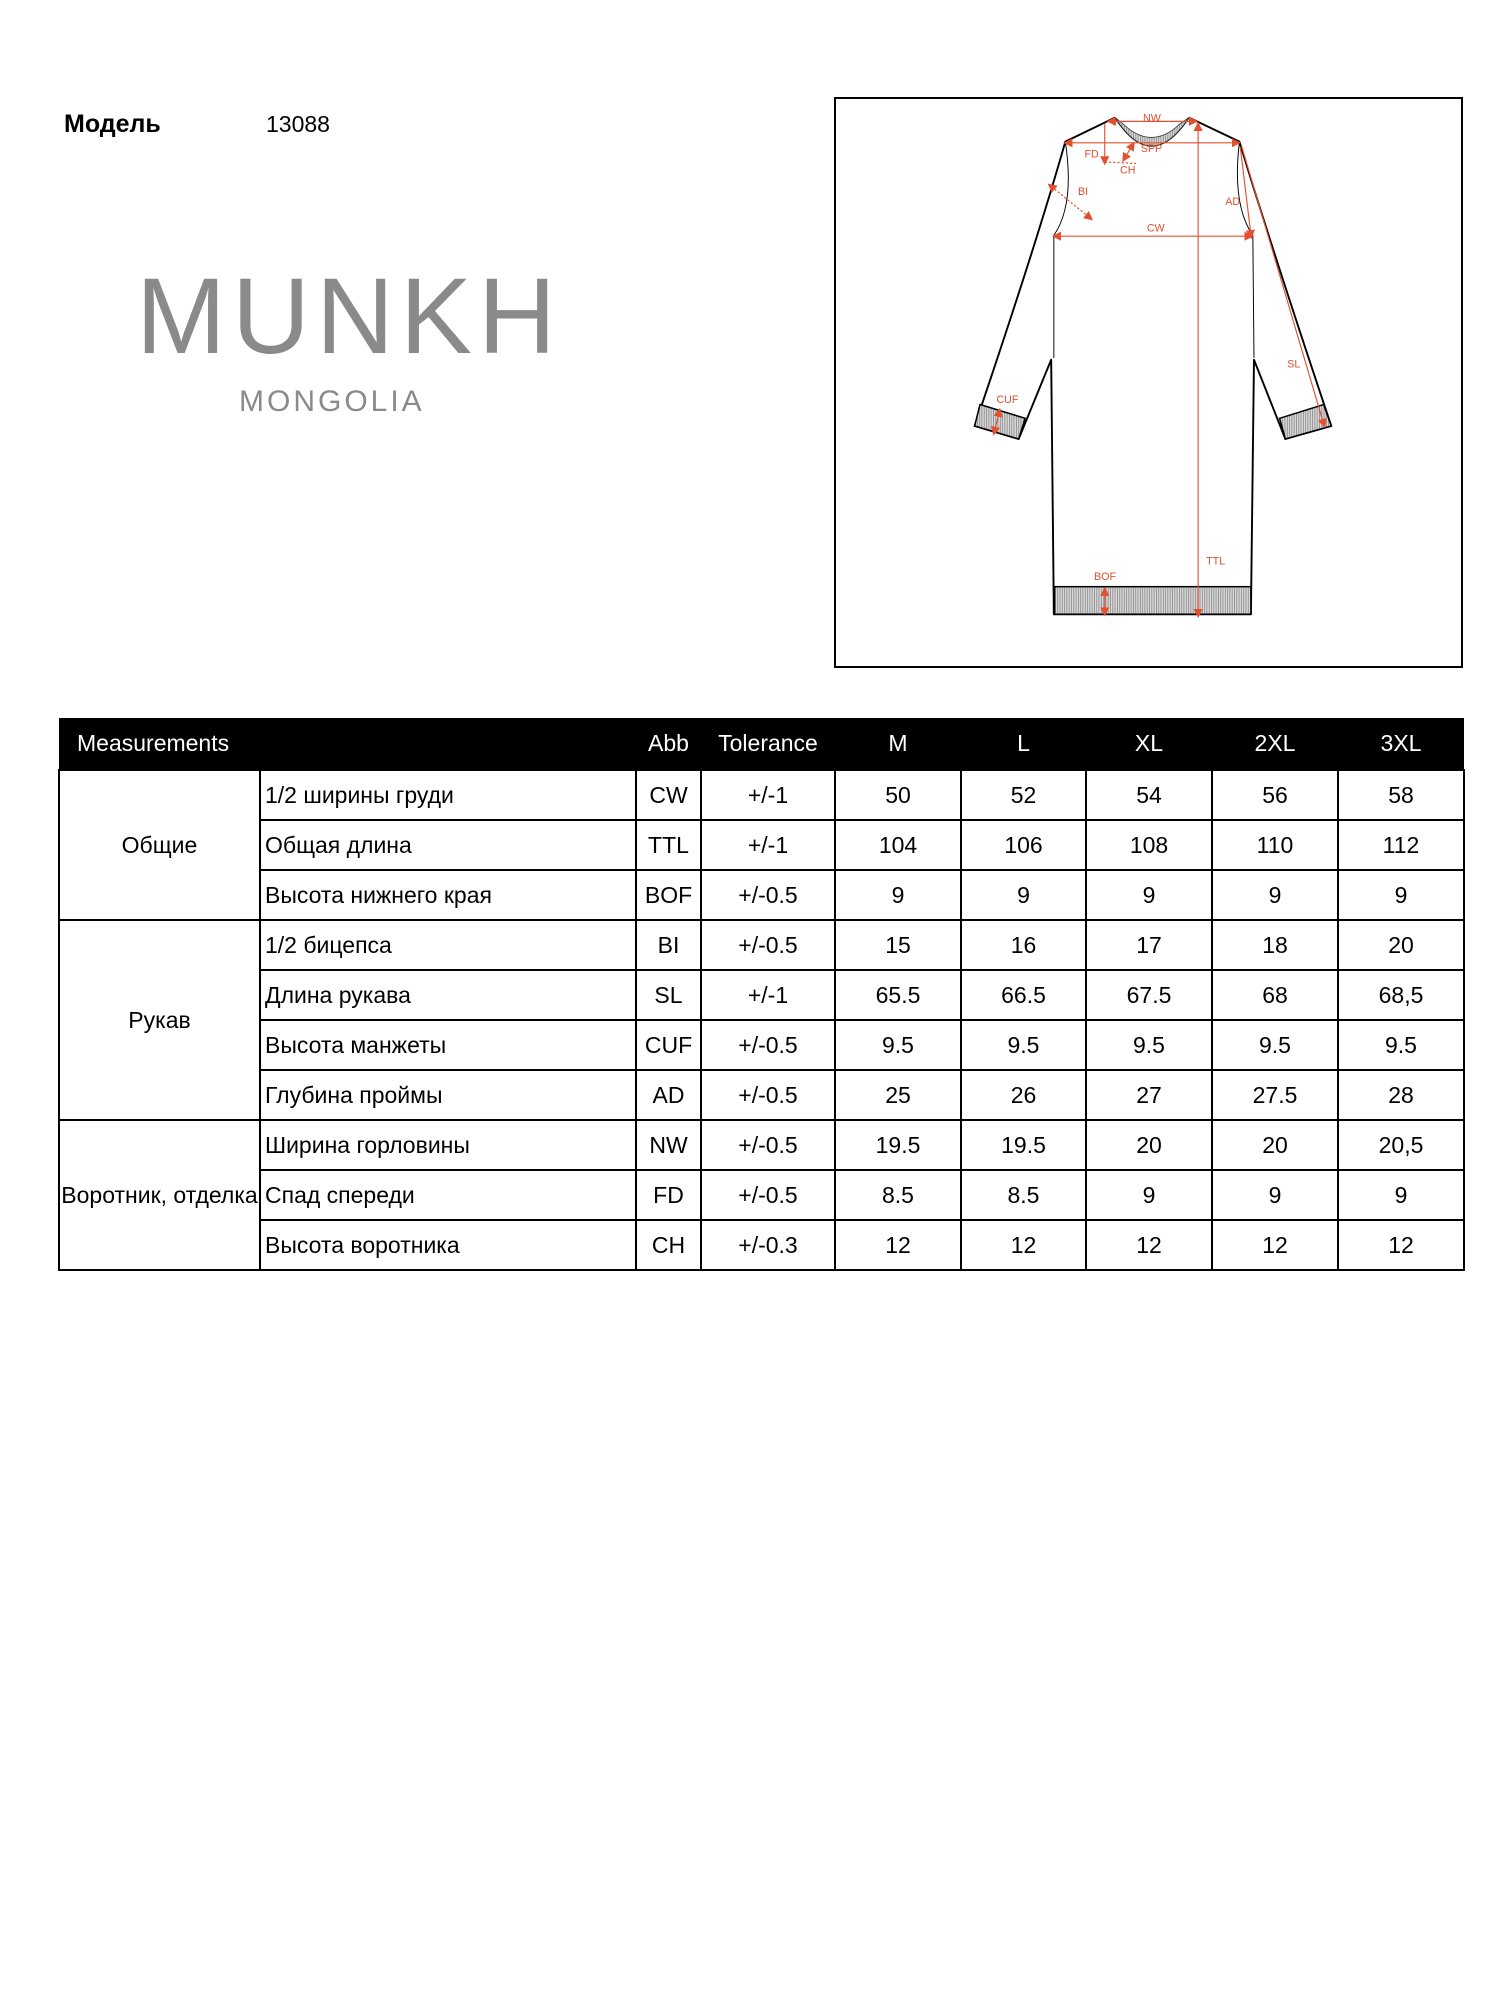 This screenshot has width=1500, height=2000. I want to click on label-nw: NW, so click(1152, 118).